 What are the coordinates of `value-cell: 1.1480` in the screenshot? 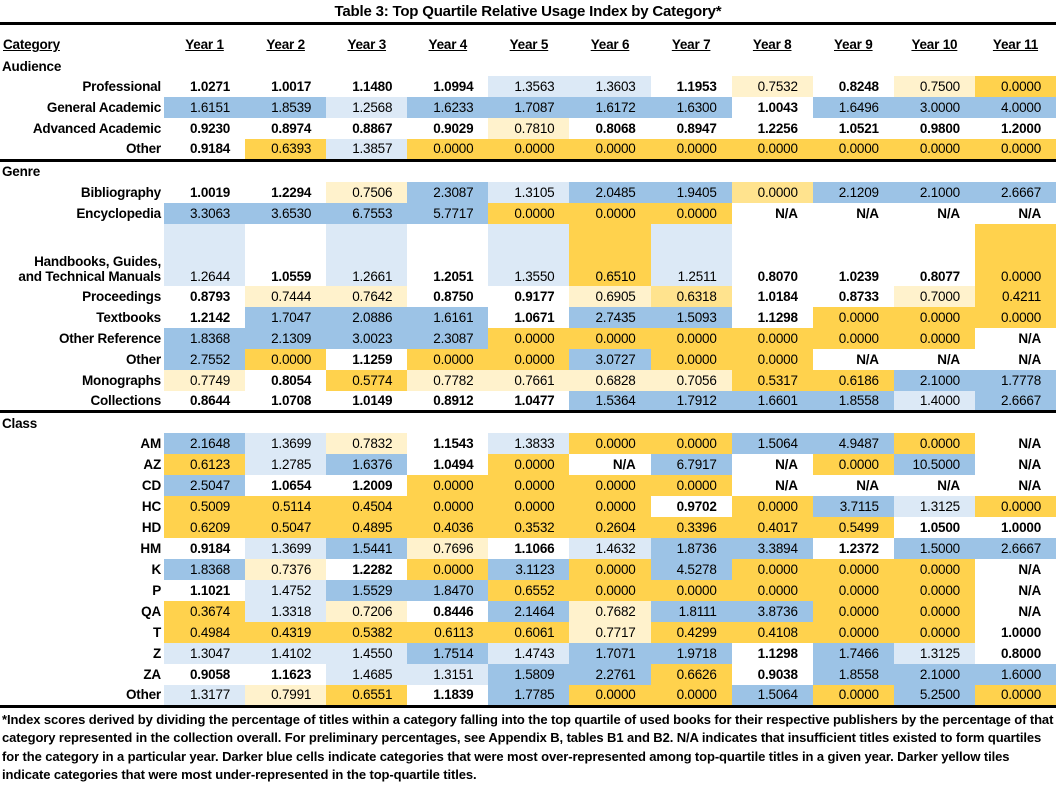 It's located at (367, 86).